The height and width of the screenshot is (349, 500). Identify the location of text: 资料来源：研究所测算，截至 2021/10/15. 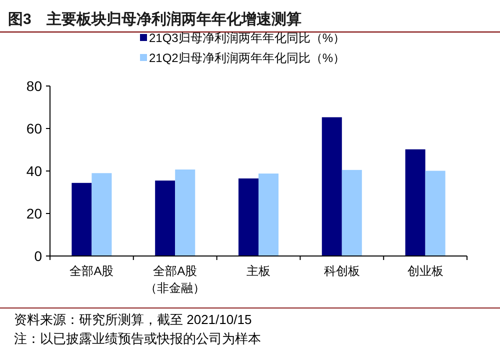
(133, 319).